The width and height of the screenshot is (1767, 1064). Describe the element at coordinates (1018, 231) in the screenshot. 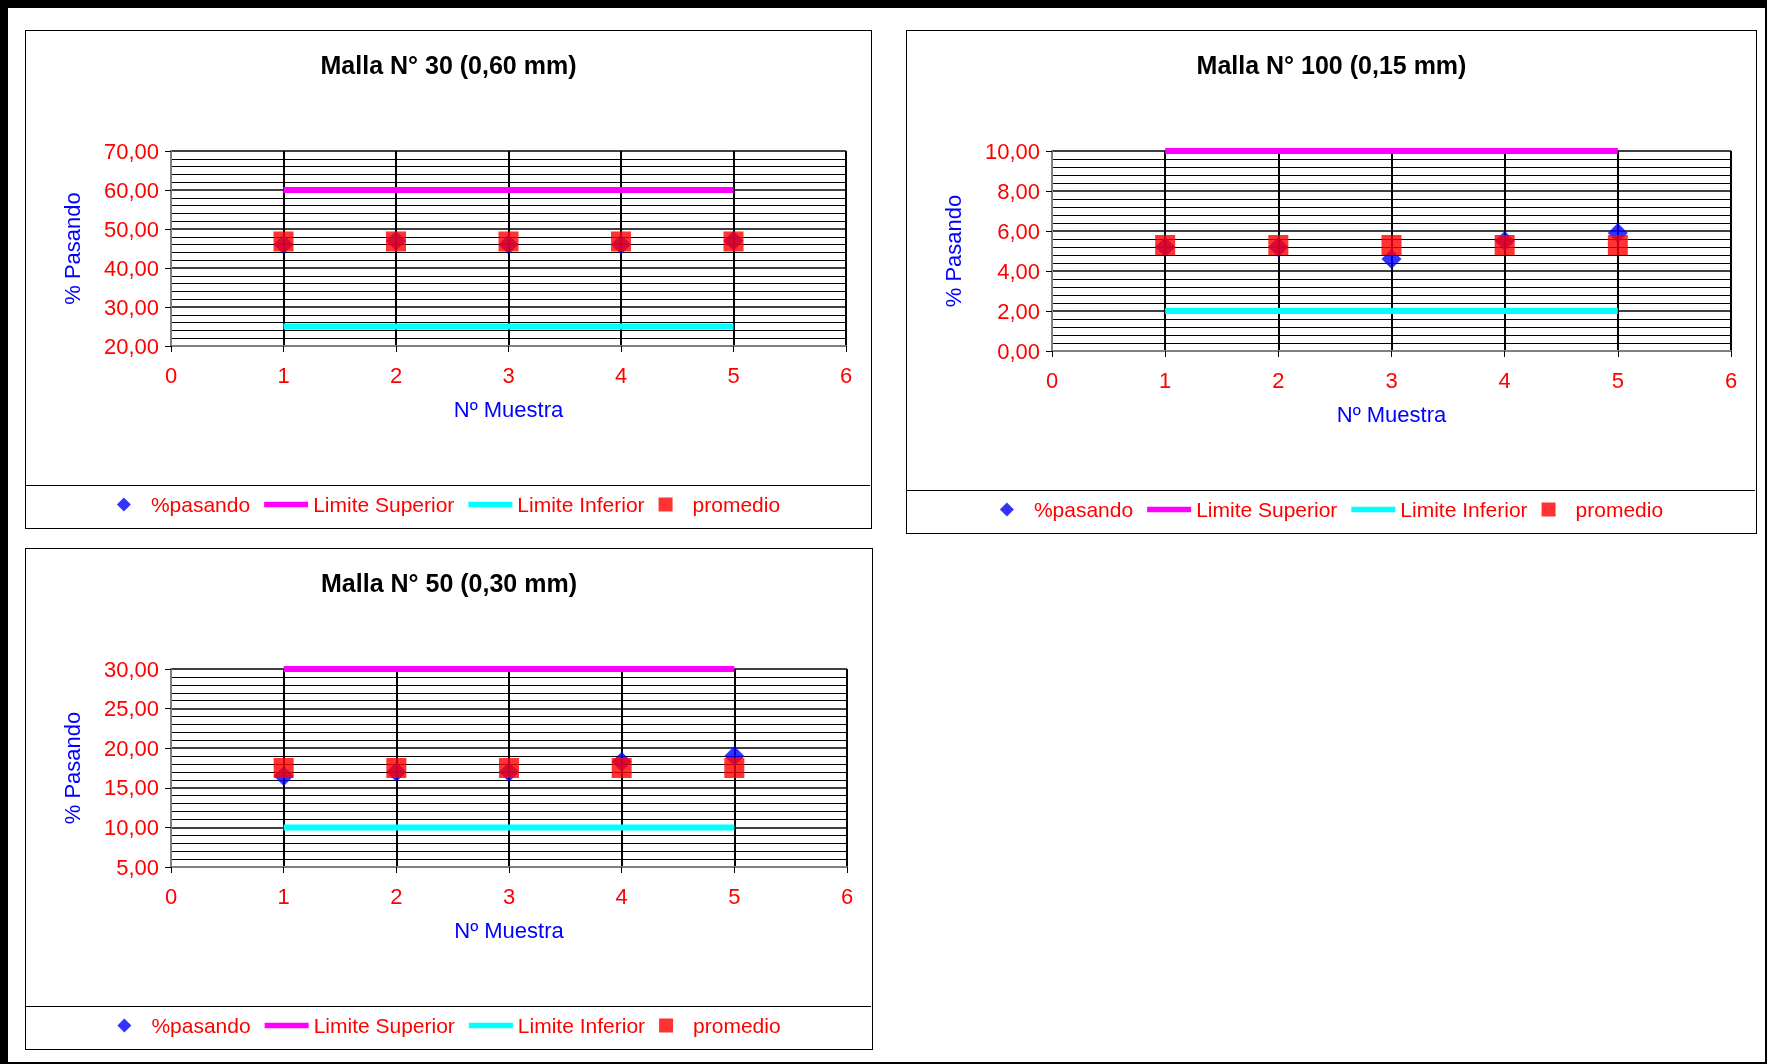

I see `y-tick-label: 6,00` at that location.